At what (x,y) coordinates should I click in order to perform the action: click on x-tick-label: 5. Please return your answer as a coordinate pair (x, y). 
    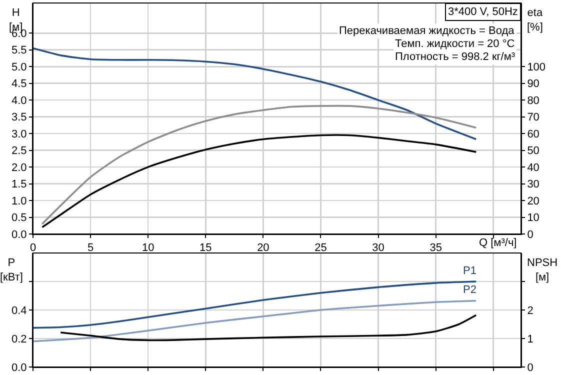
    Looking at the image, I should click on (90, 248).